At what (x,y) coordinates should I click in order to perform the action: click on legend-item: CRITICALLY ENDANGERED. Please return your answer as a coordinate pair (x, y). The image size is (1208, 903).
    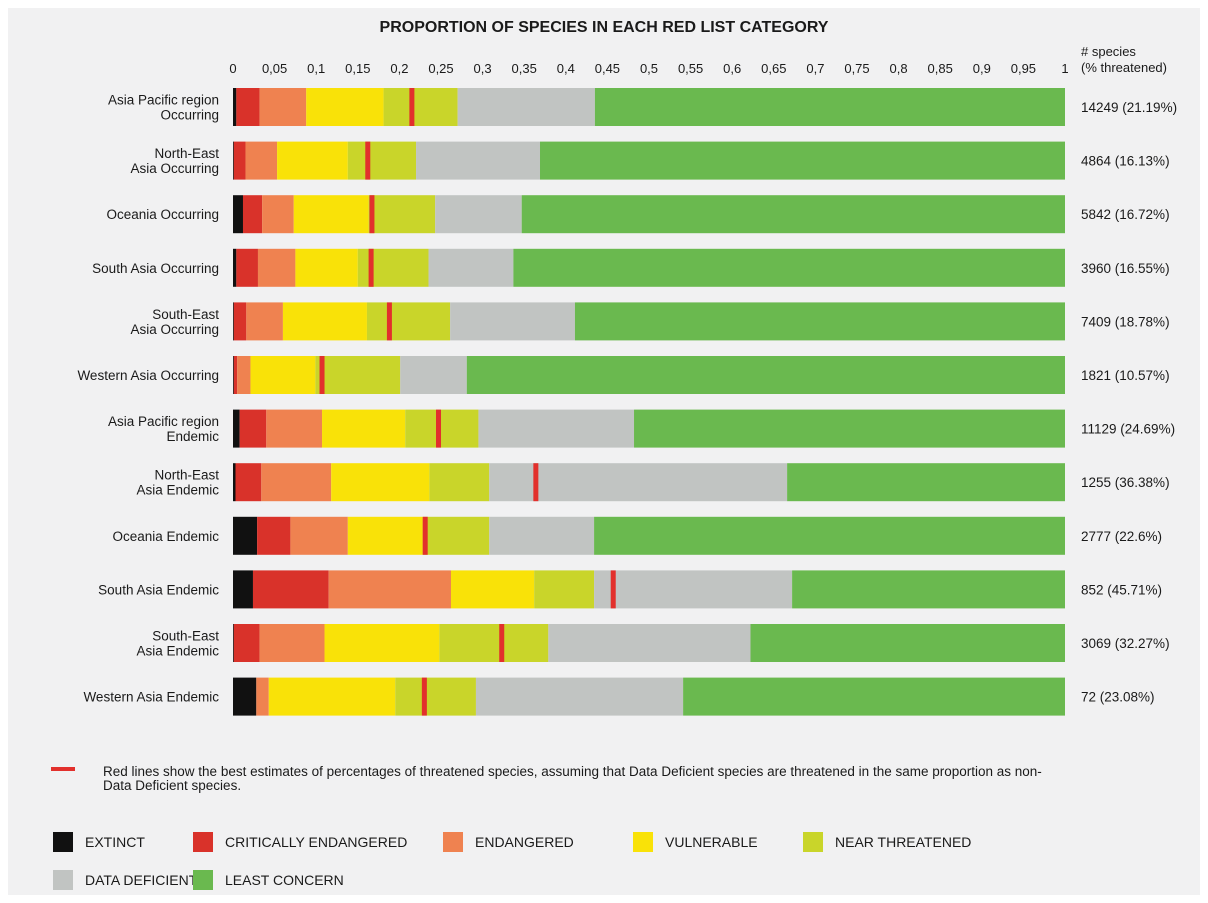
    Looking at the image, I should click on (300, 842).